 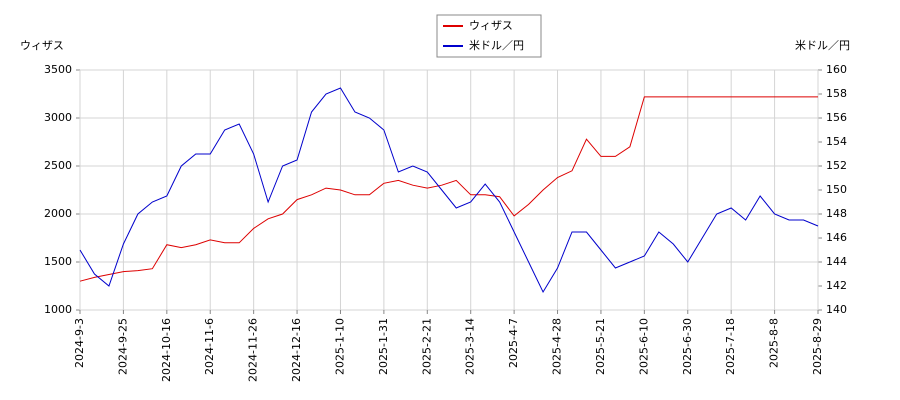 What do you see at coordinates (122, 346) in the screenshot?
I see `x-tick-label: 2024-9-25` at bounding box center [122, 346].